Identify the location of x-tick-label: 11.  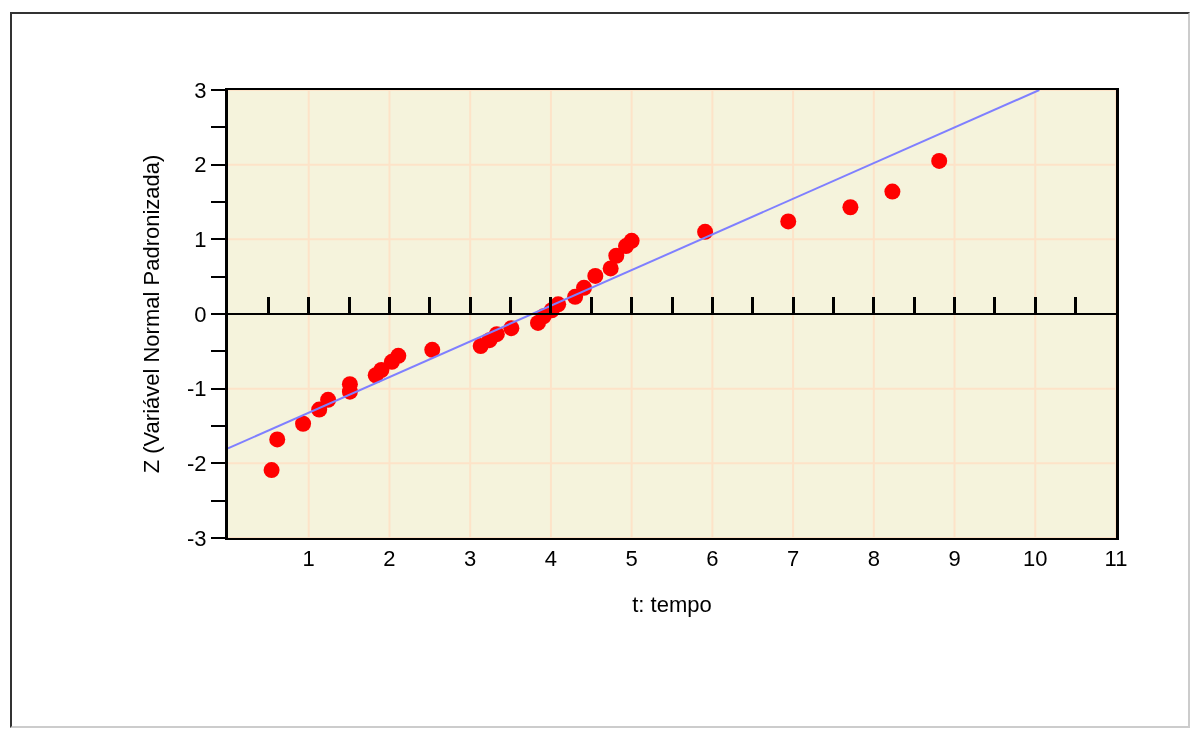
(1116, 559).